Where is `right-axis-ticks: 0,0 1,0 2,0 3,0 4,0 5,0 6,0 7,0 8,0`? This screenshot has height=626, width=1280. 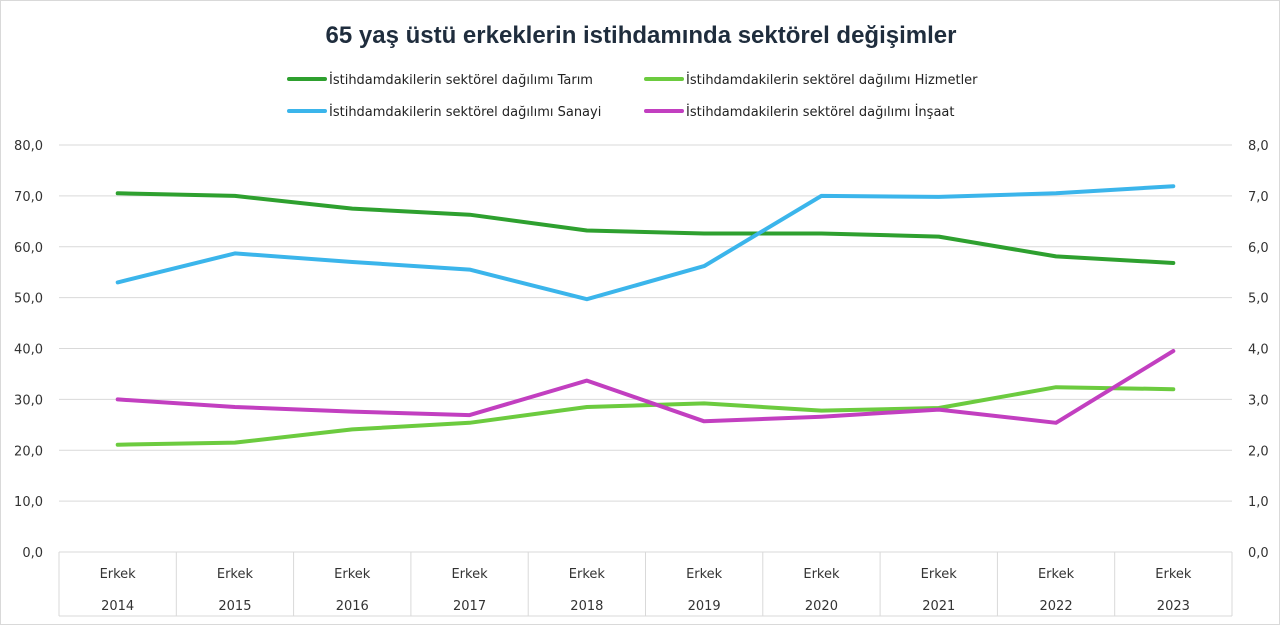 right-axis-ticks: 0,0 1,0 2,0 3,0 4,0 5,0 6,0 7,0 8,0 is located at coordinates (1258, 350).